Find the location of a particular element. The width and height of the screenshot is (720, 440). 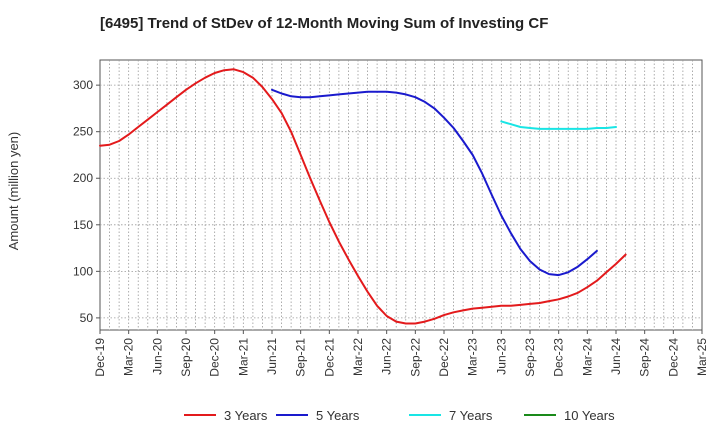

x-tick-label: Dec-21 is located at coordinates (329, 357).